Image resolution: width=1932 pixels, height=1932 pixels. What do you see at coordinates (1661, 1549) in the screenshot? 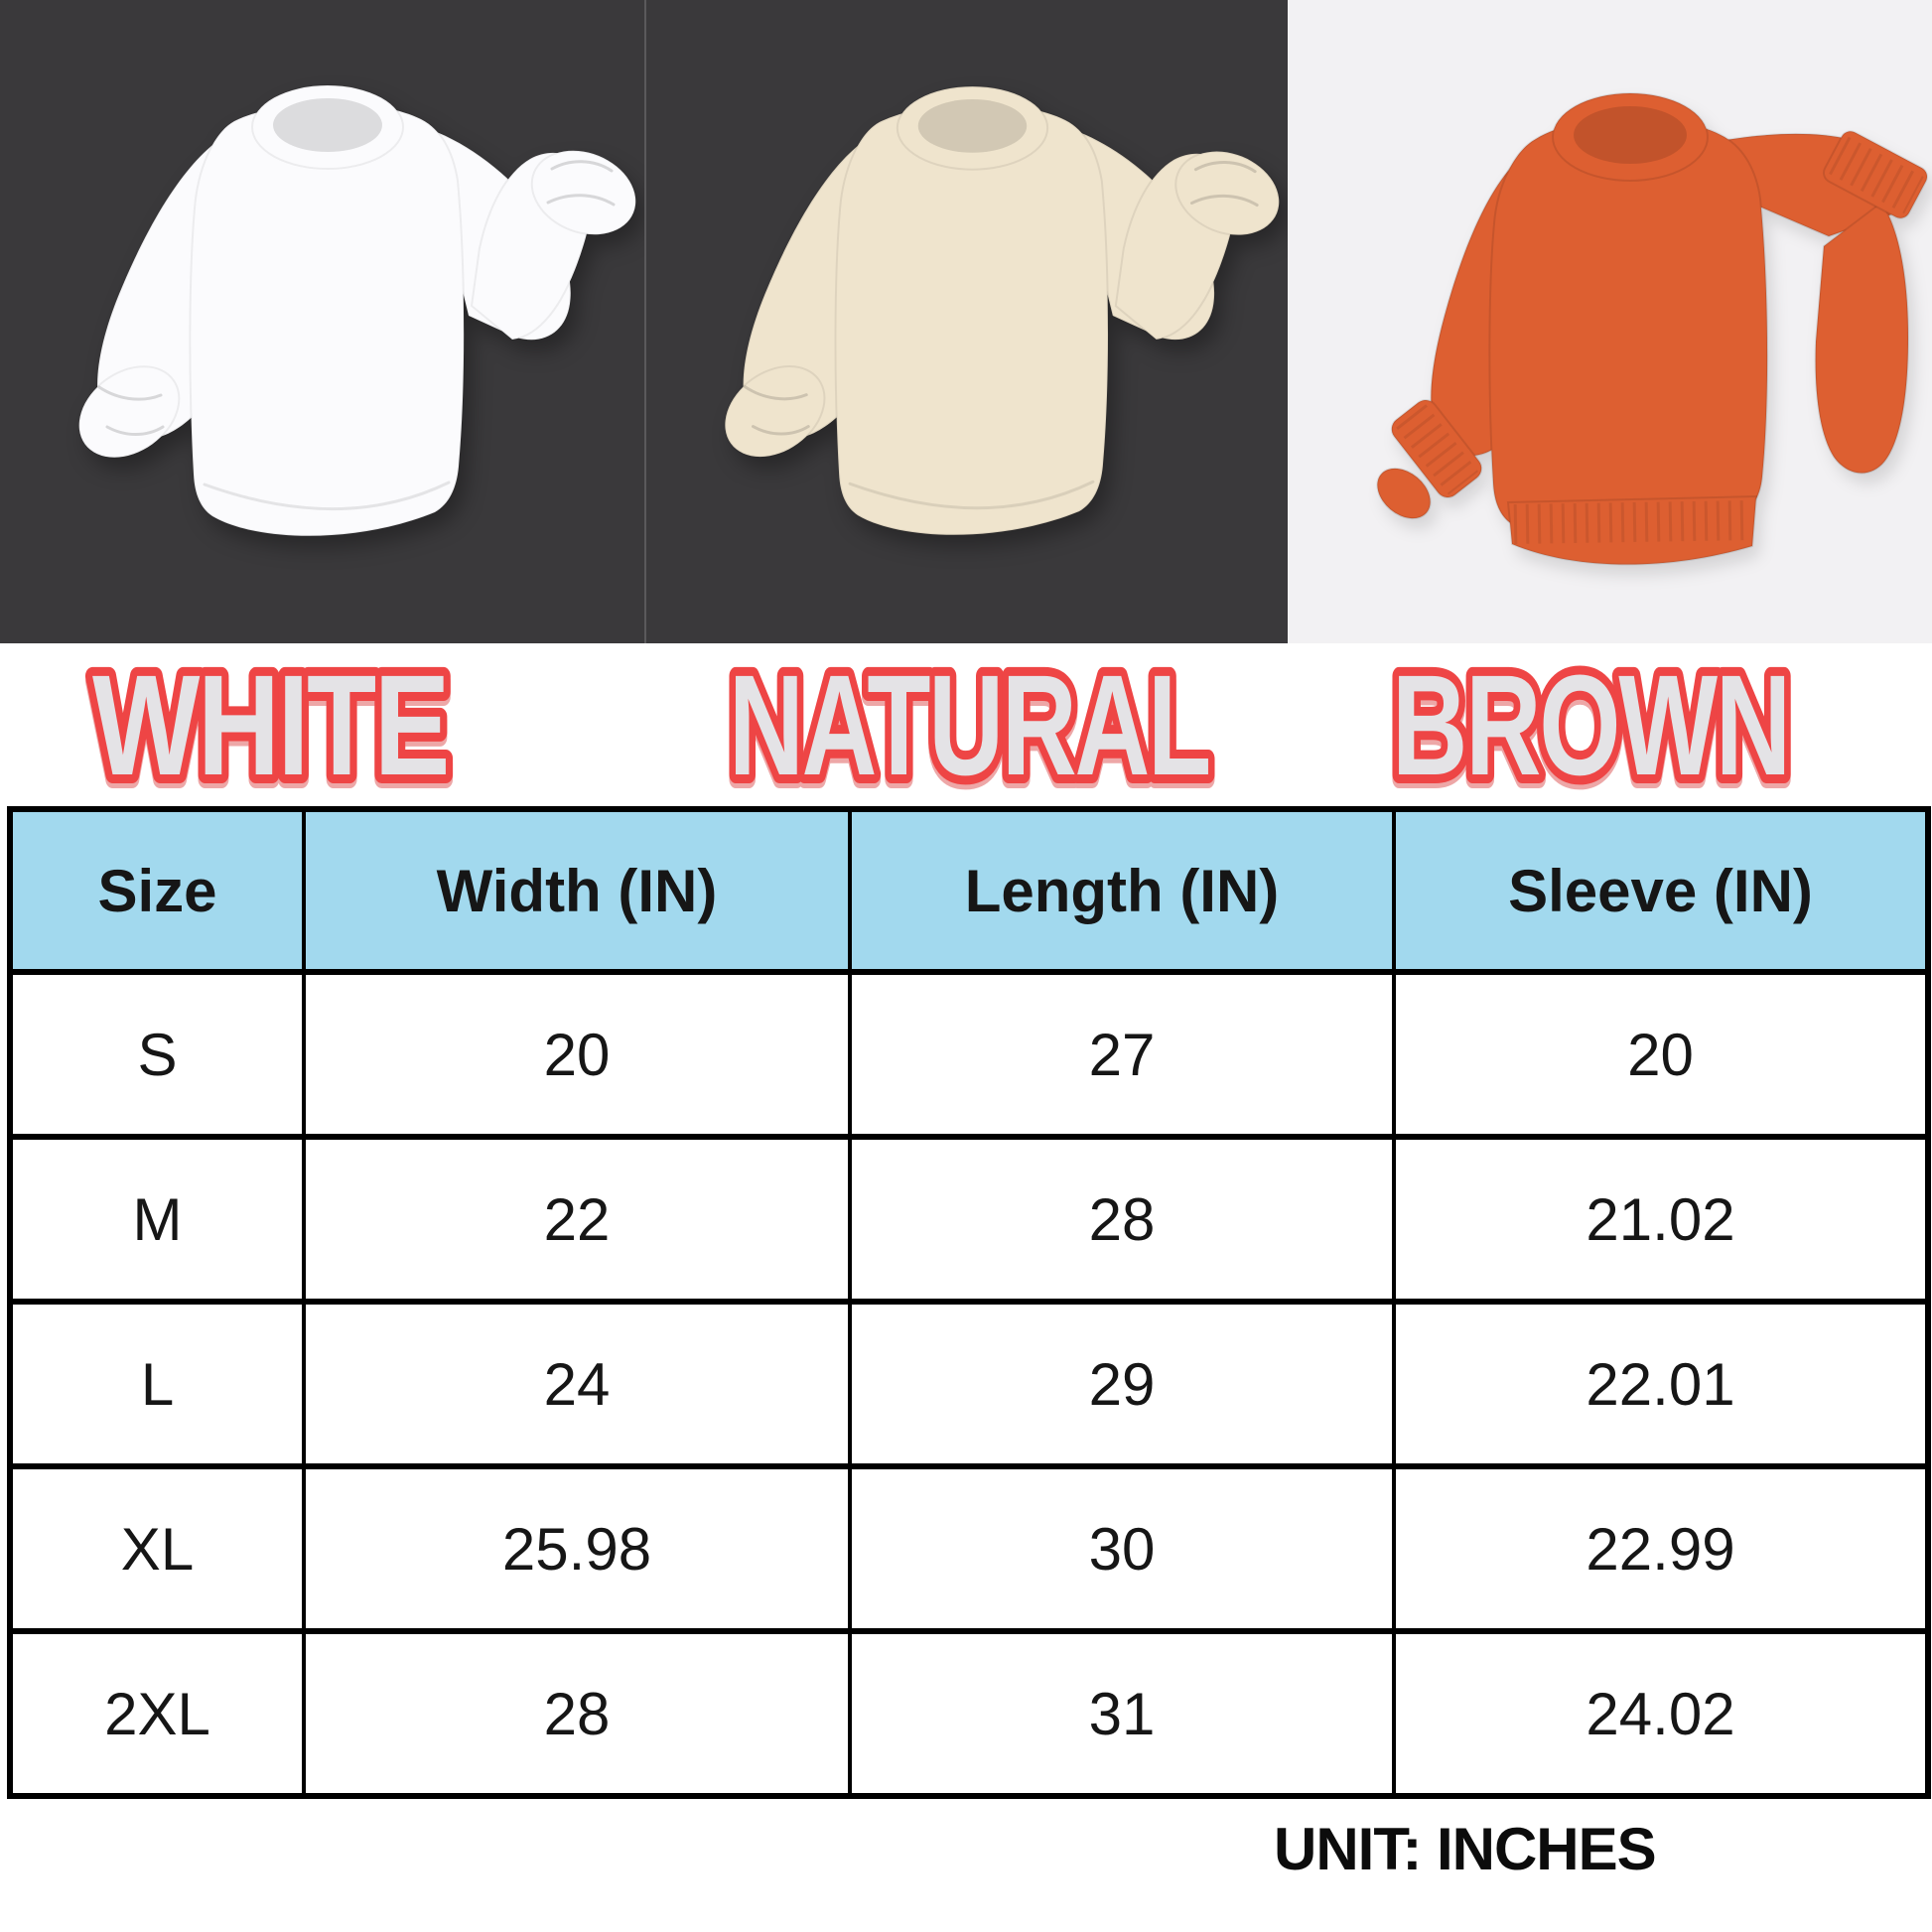
I see `sleeve-cell: 22.99` at bounding box center [1661, 1549].